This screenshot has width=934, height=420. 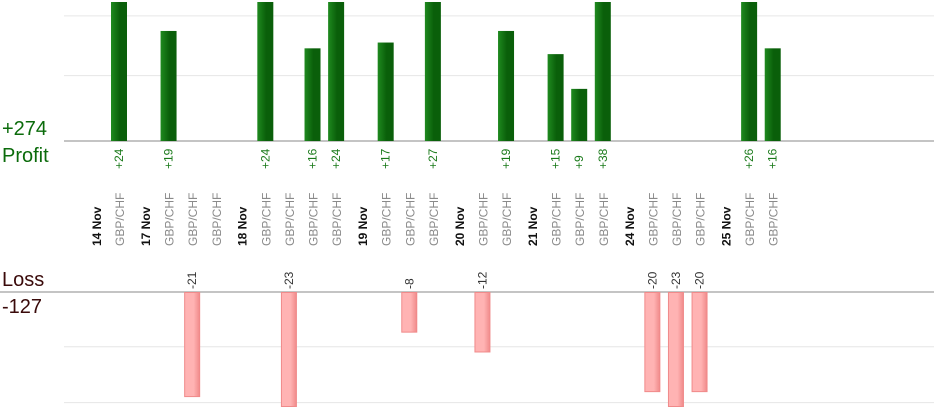 I want to click on loss-total: -127, so click(x=22, y=307).